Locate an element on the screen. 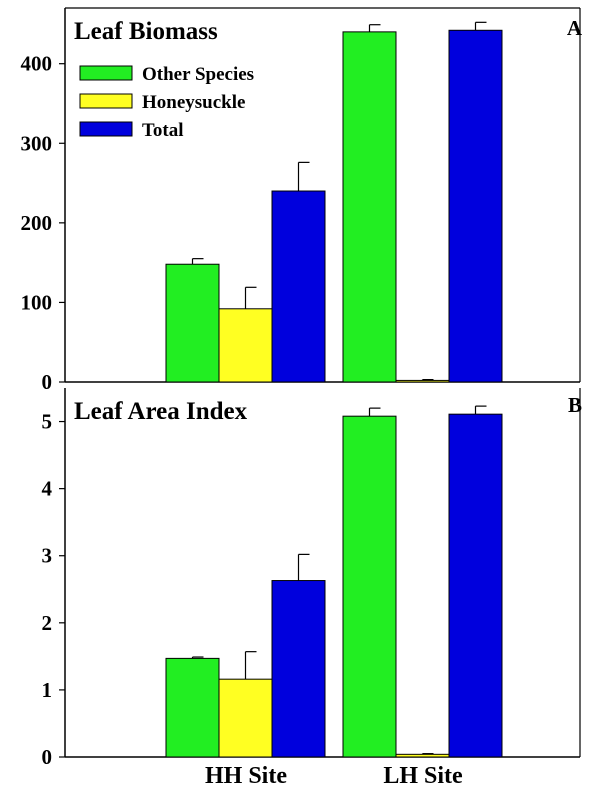 The height and width of the screenshot is (787, 597). bar-b-lh-site-other-species is located at coordinates (369, 586).